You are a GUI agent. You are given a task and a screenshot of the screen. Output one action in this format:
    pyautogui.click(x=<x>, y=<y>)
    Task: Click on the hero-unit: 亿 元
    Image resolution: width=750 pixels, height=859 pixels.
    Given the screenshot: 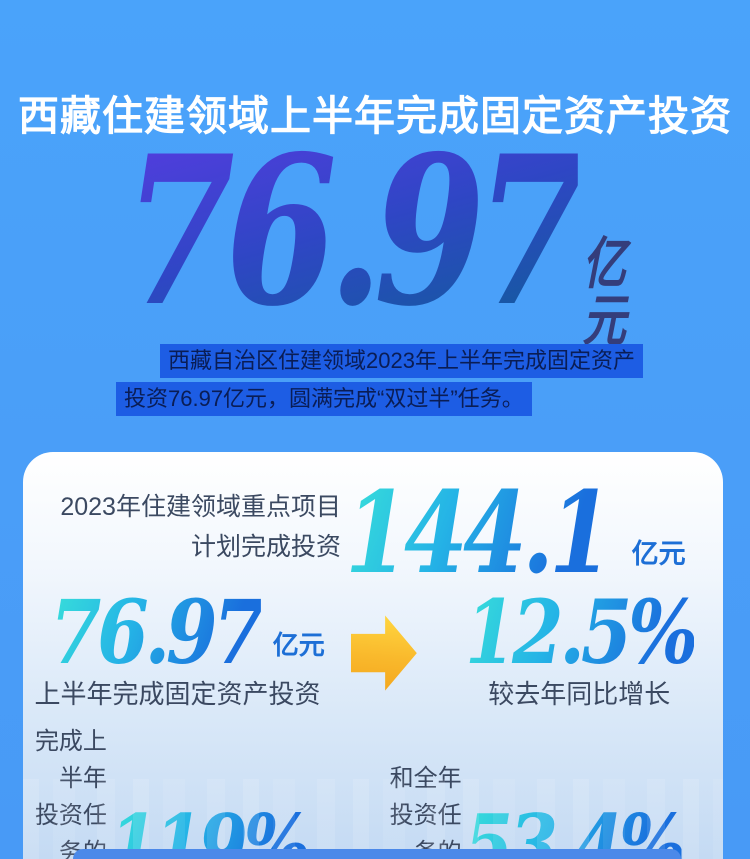 What is the action you would take?
    pyautogui.click(x=604, y=293)
    